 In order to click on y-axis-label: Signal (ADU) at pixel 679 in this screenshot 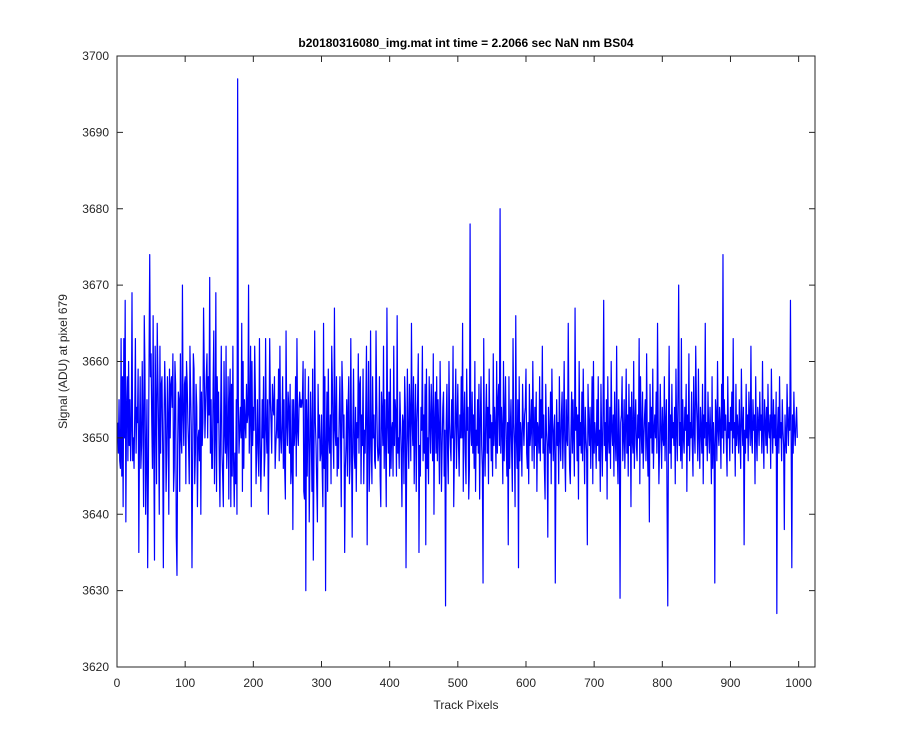, I will do `click(63, 361)`.